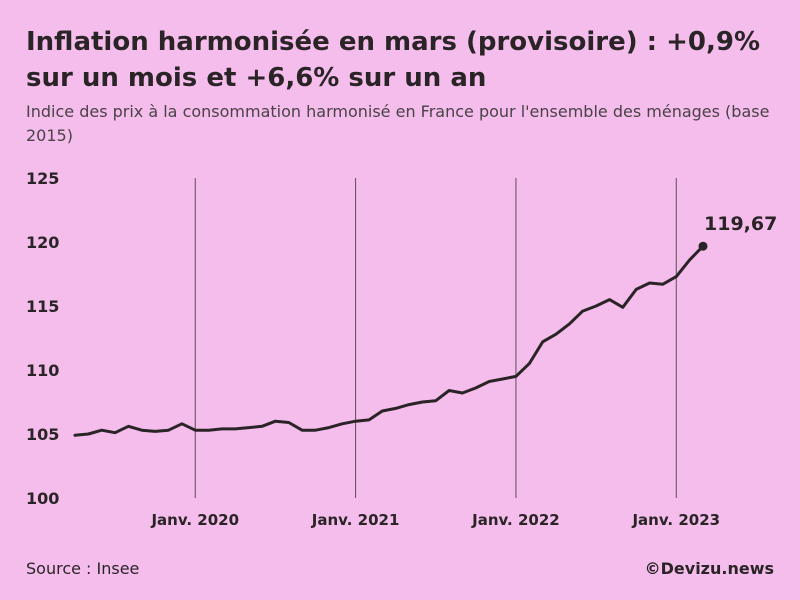  What do you see at coordinates (42, 370) in the screenshot?
I see `y-tick-label: 110` at bounding box center [42, 370].